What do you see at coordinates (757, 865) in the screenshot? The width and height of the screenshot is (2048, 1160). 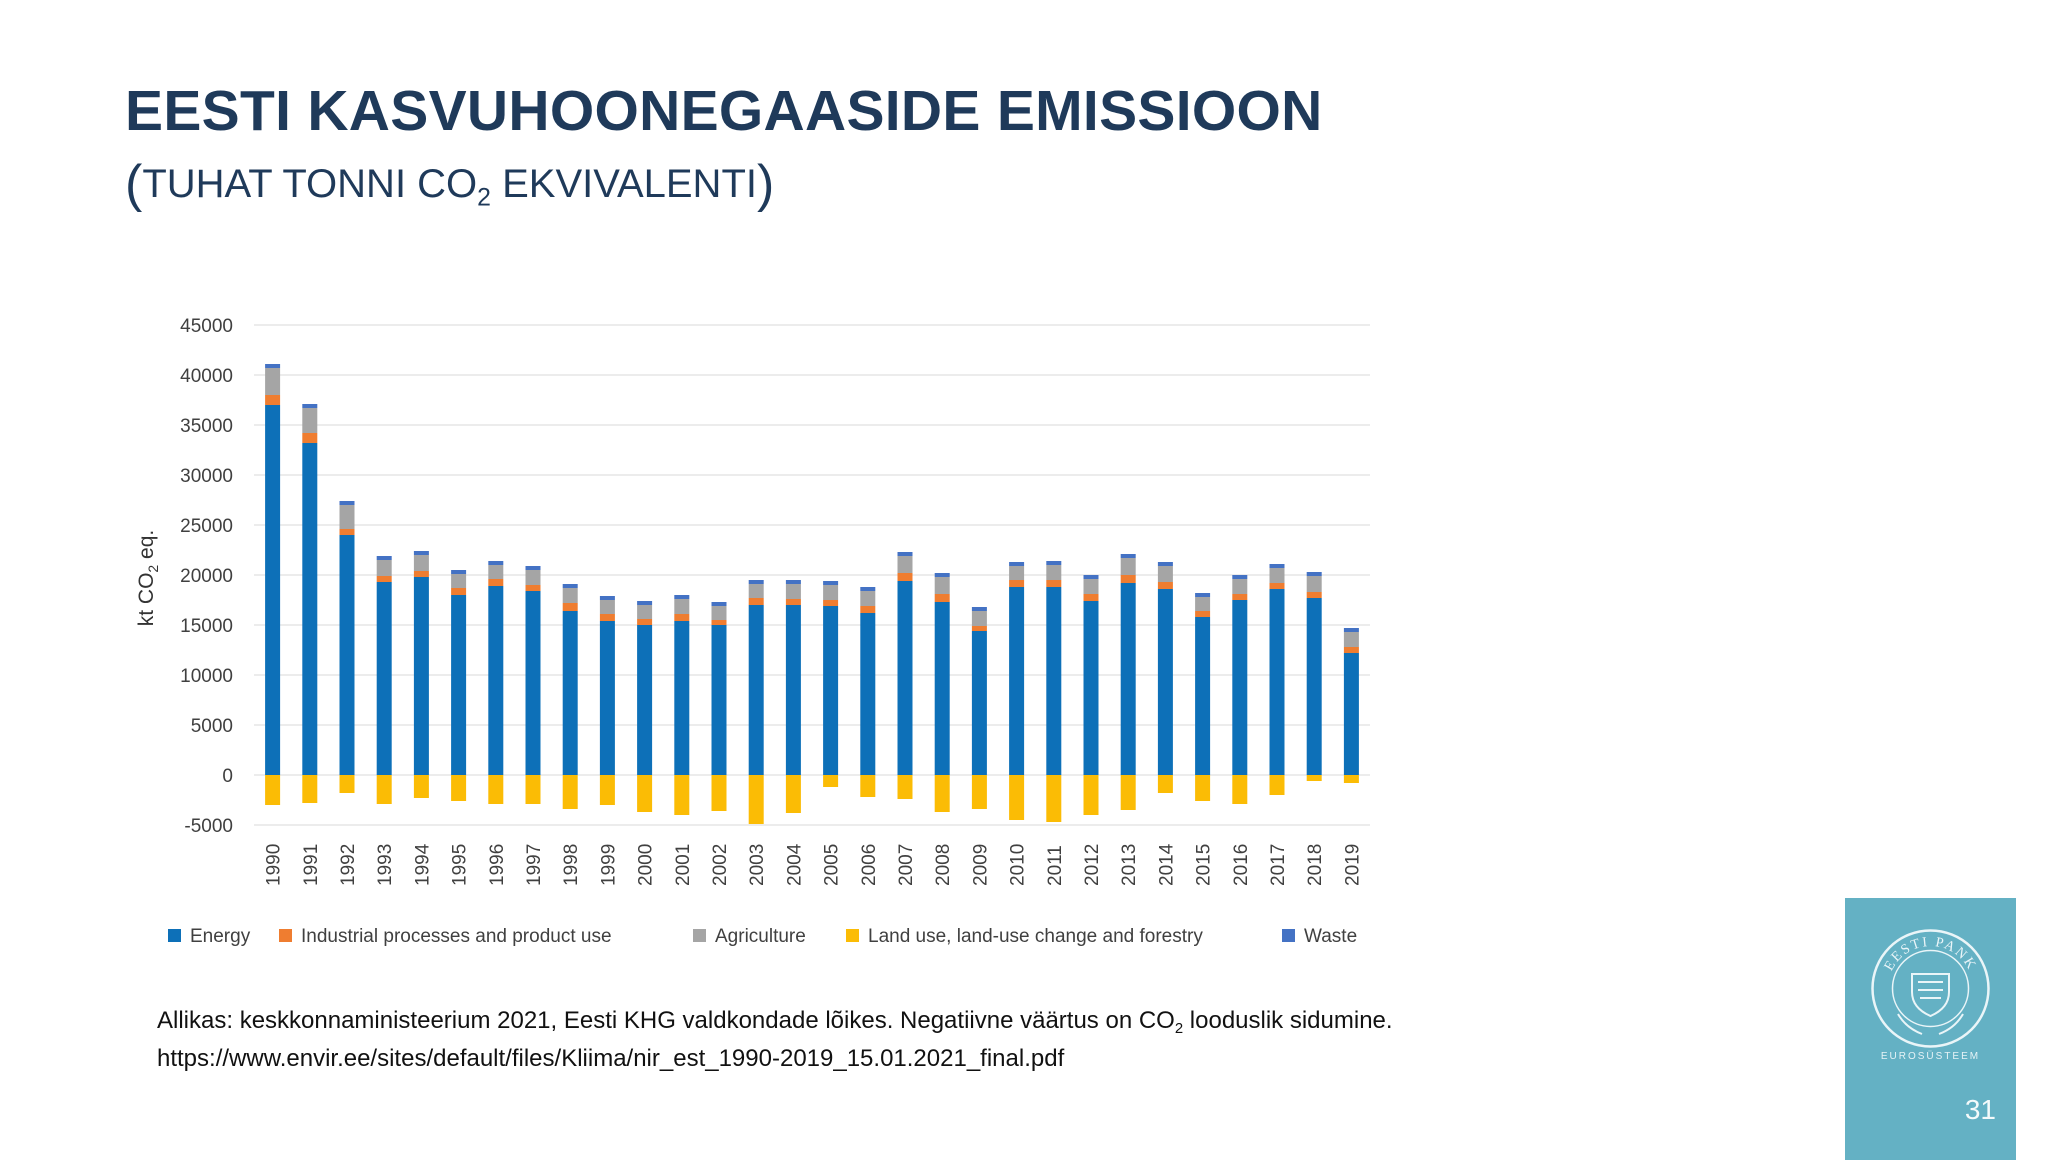 I see `x-tick-label: 2003` at bounding box center [757, 865].